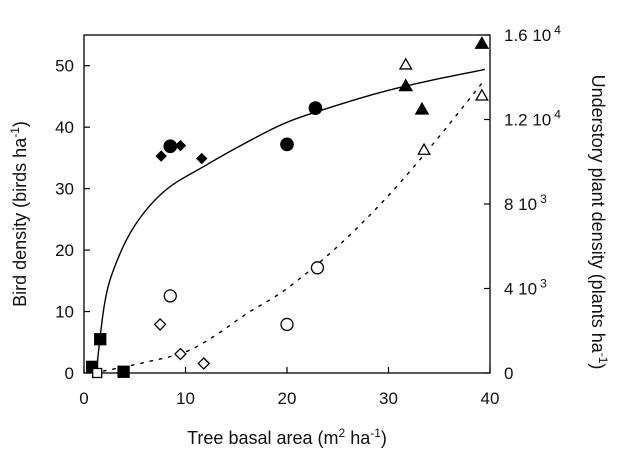 Image resolution: width=618 pixels, height=451 pixels. I want to click on y-right-tick-label: 0, so click(508, 373).